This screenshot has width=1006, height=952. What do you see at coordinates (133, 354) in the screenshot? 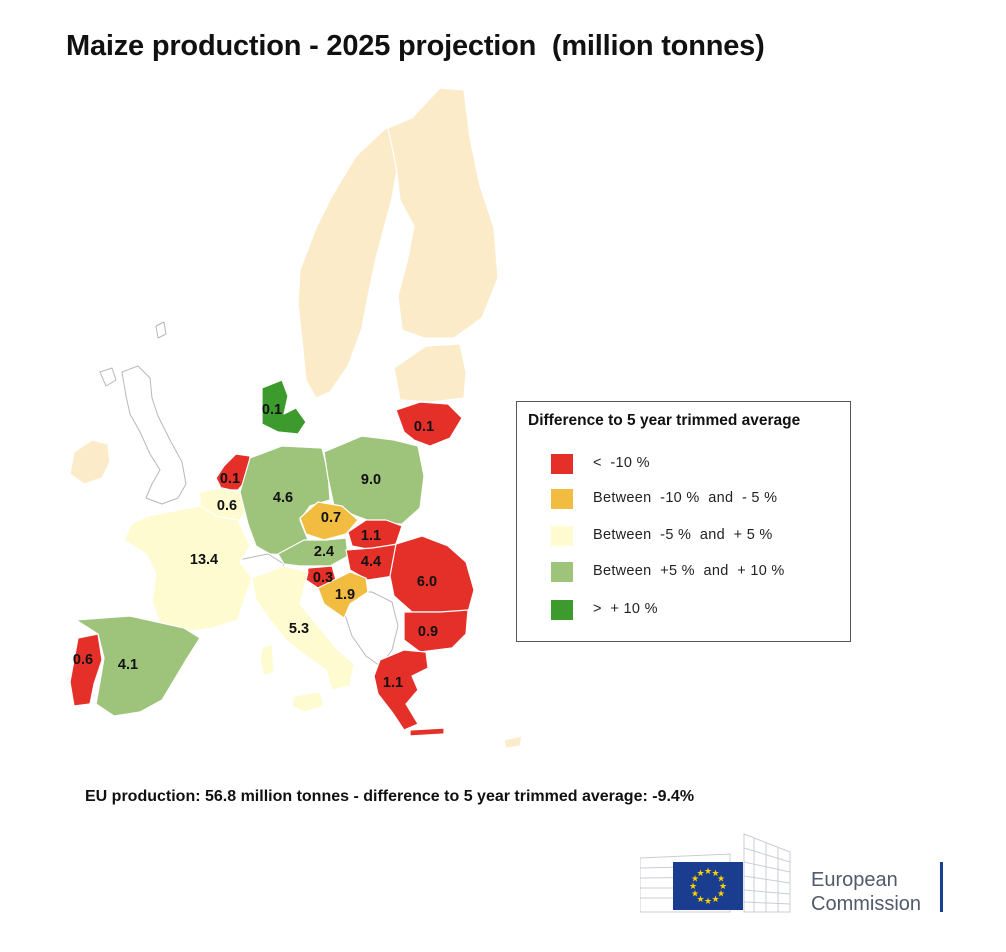
I see `region-scotland-isles` at bounding box center [133, 354].